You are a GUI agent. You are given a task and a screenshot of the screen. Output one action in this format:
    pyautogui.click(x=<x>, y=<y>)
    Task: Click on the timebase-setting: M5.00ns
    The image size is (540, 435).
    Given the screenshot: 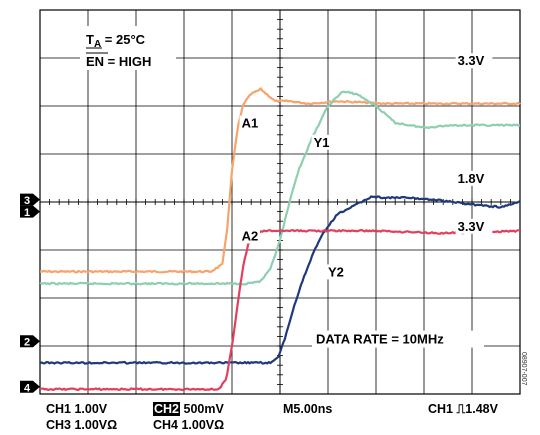 What is the action you would take?
    pyautogui.click(x=308, y=409)
    